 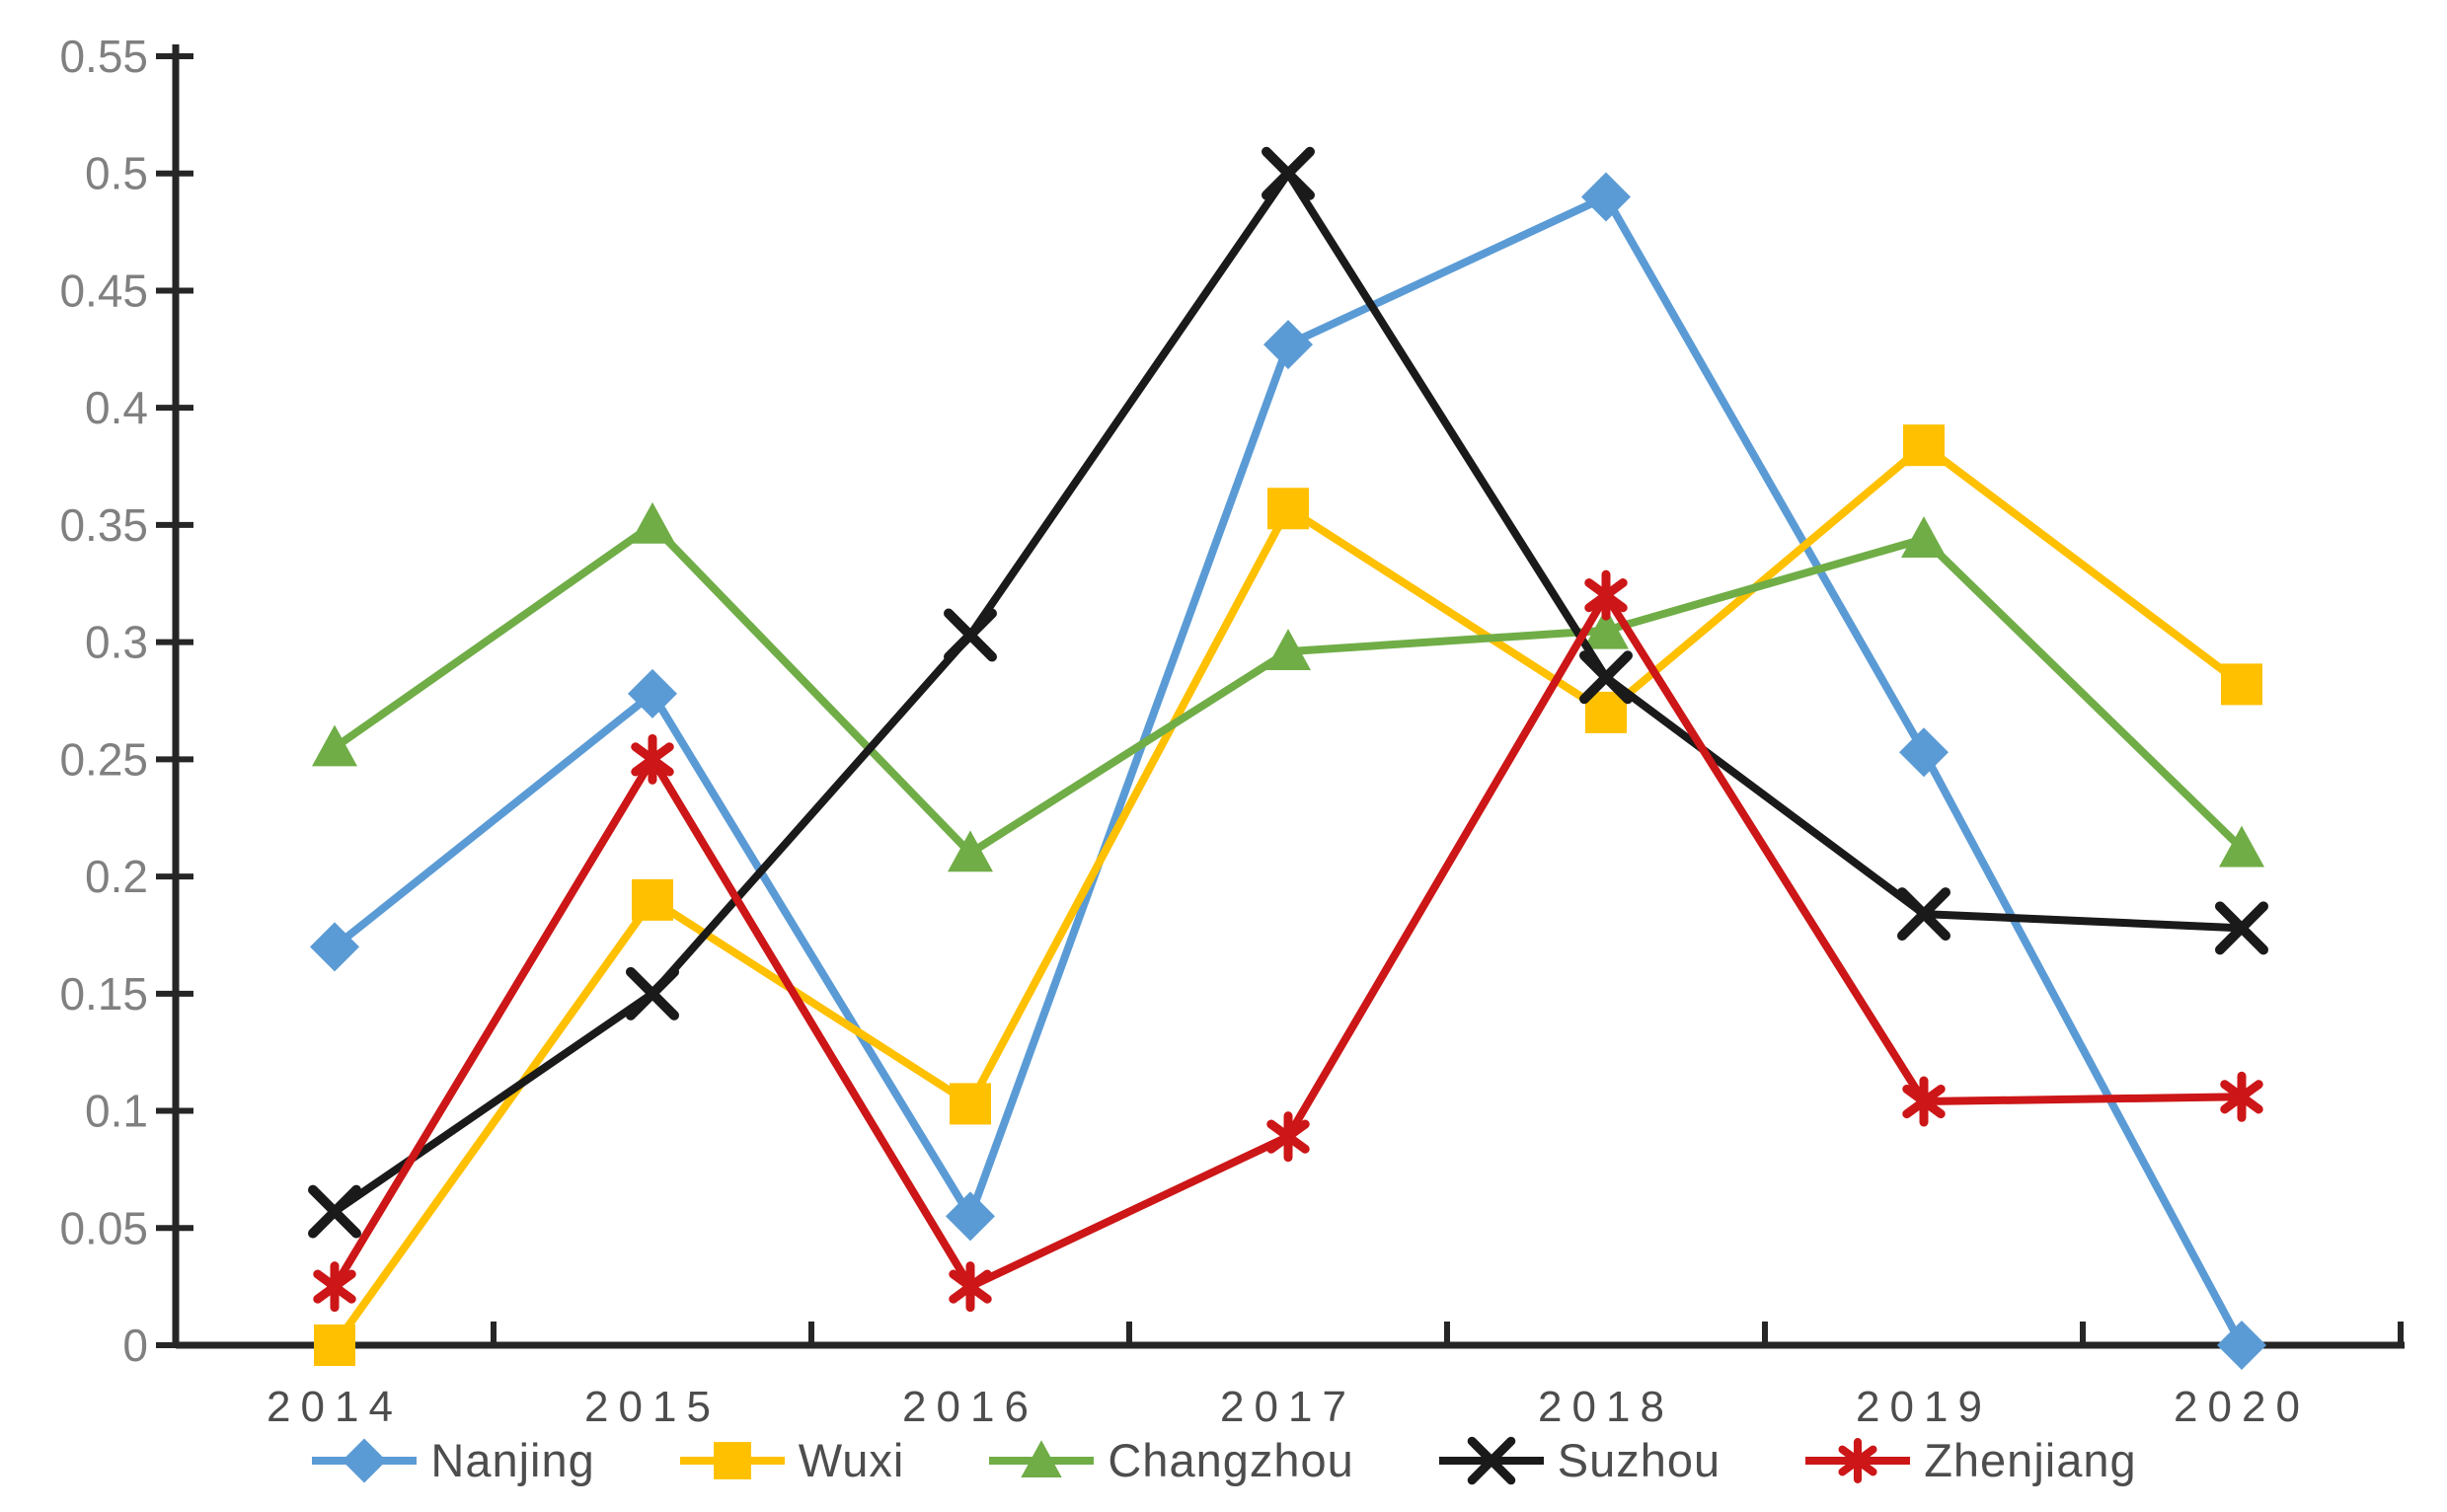 I want to click on x-tick-label: 2017, so click(x=1288, y=1407).